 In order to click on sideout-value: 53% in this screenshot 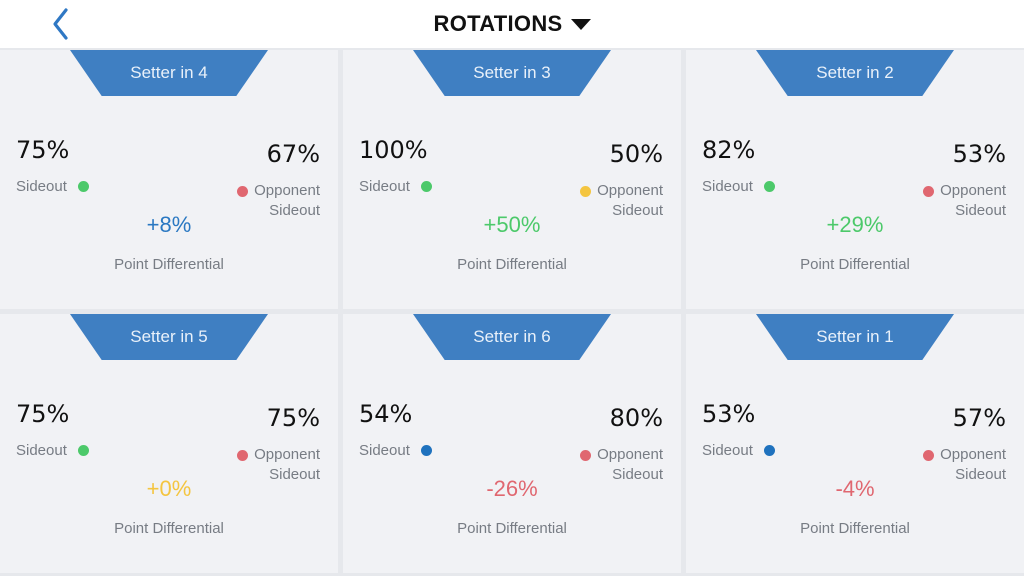, I will do `click(729, 414)`.